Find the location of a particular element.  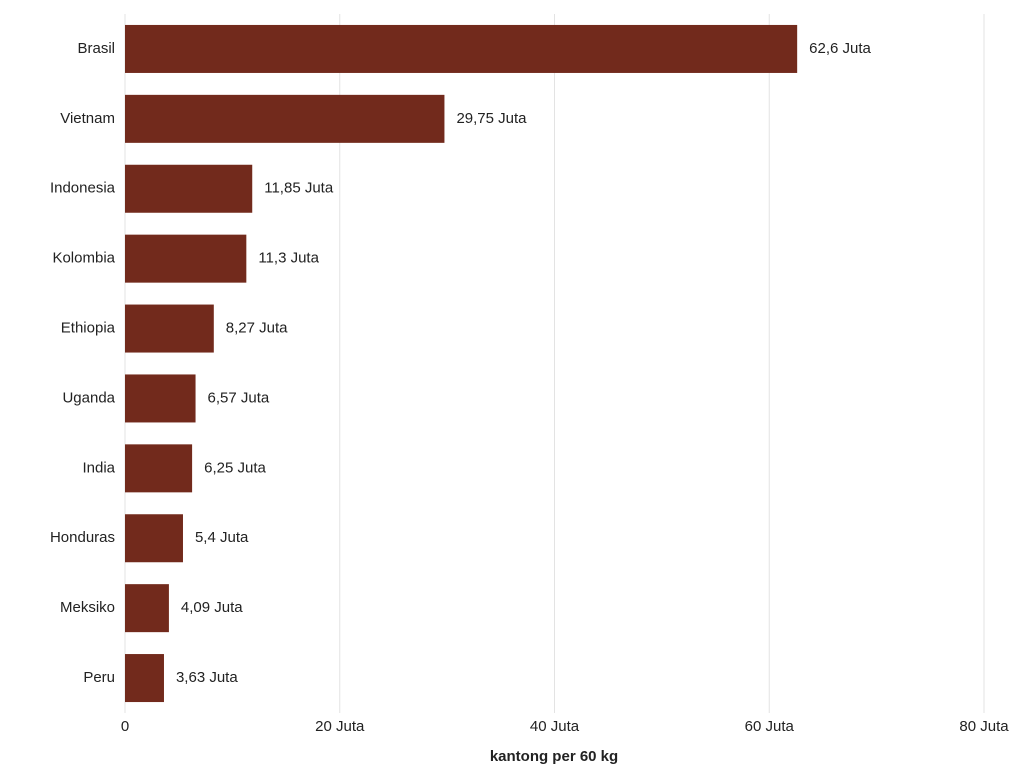

x-tick-label: 0 is located at coordinates (125, 726).